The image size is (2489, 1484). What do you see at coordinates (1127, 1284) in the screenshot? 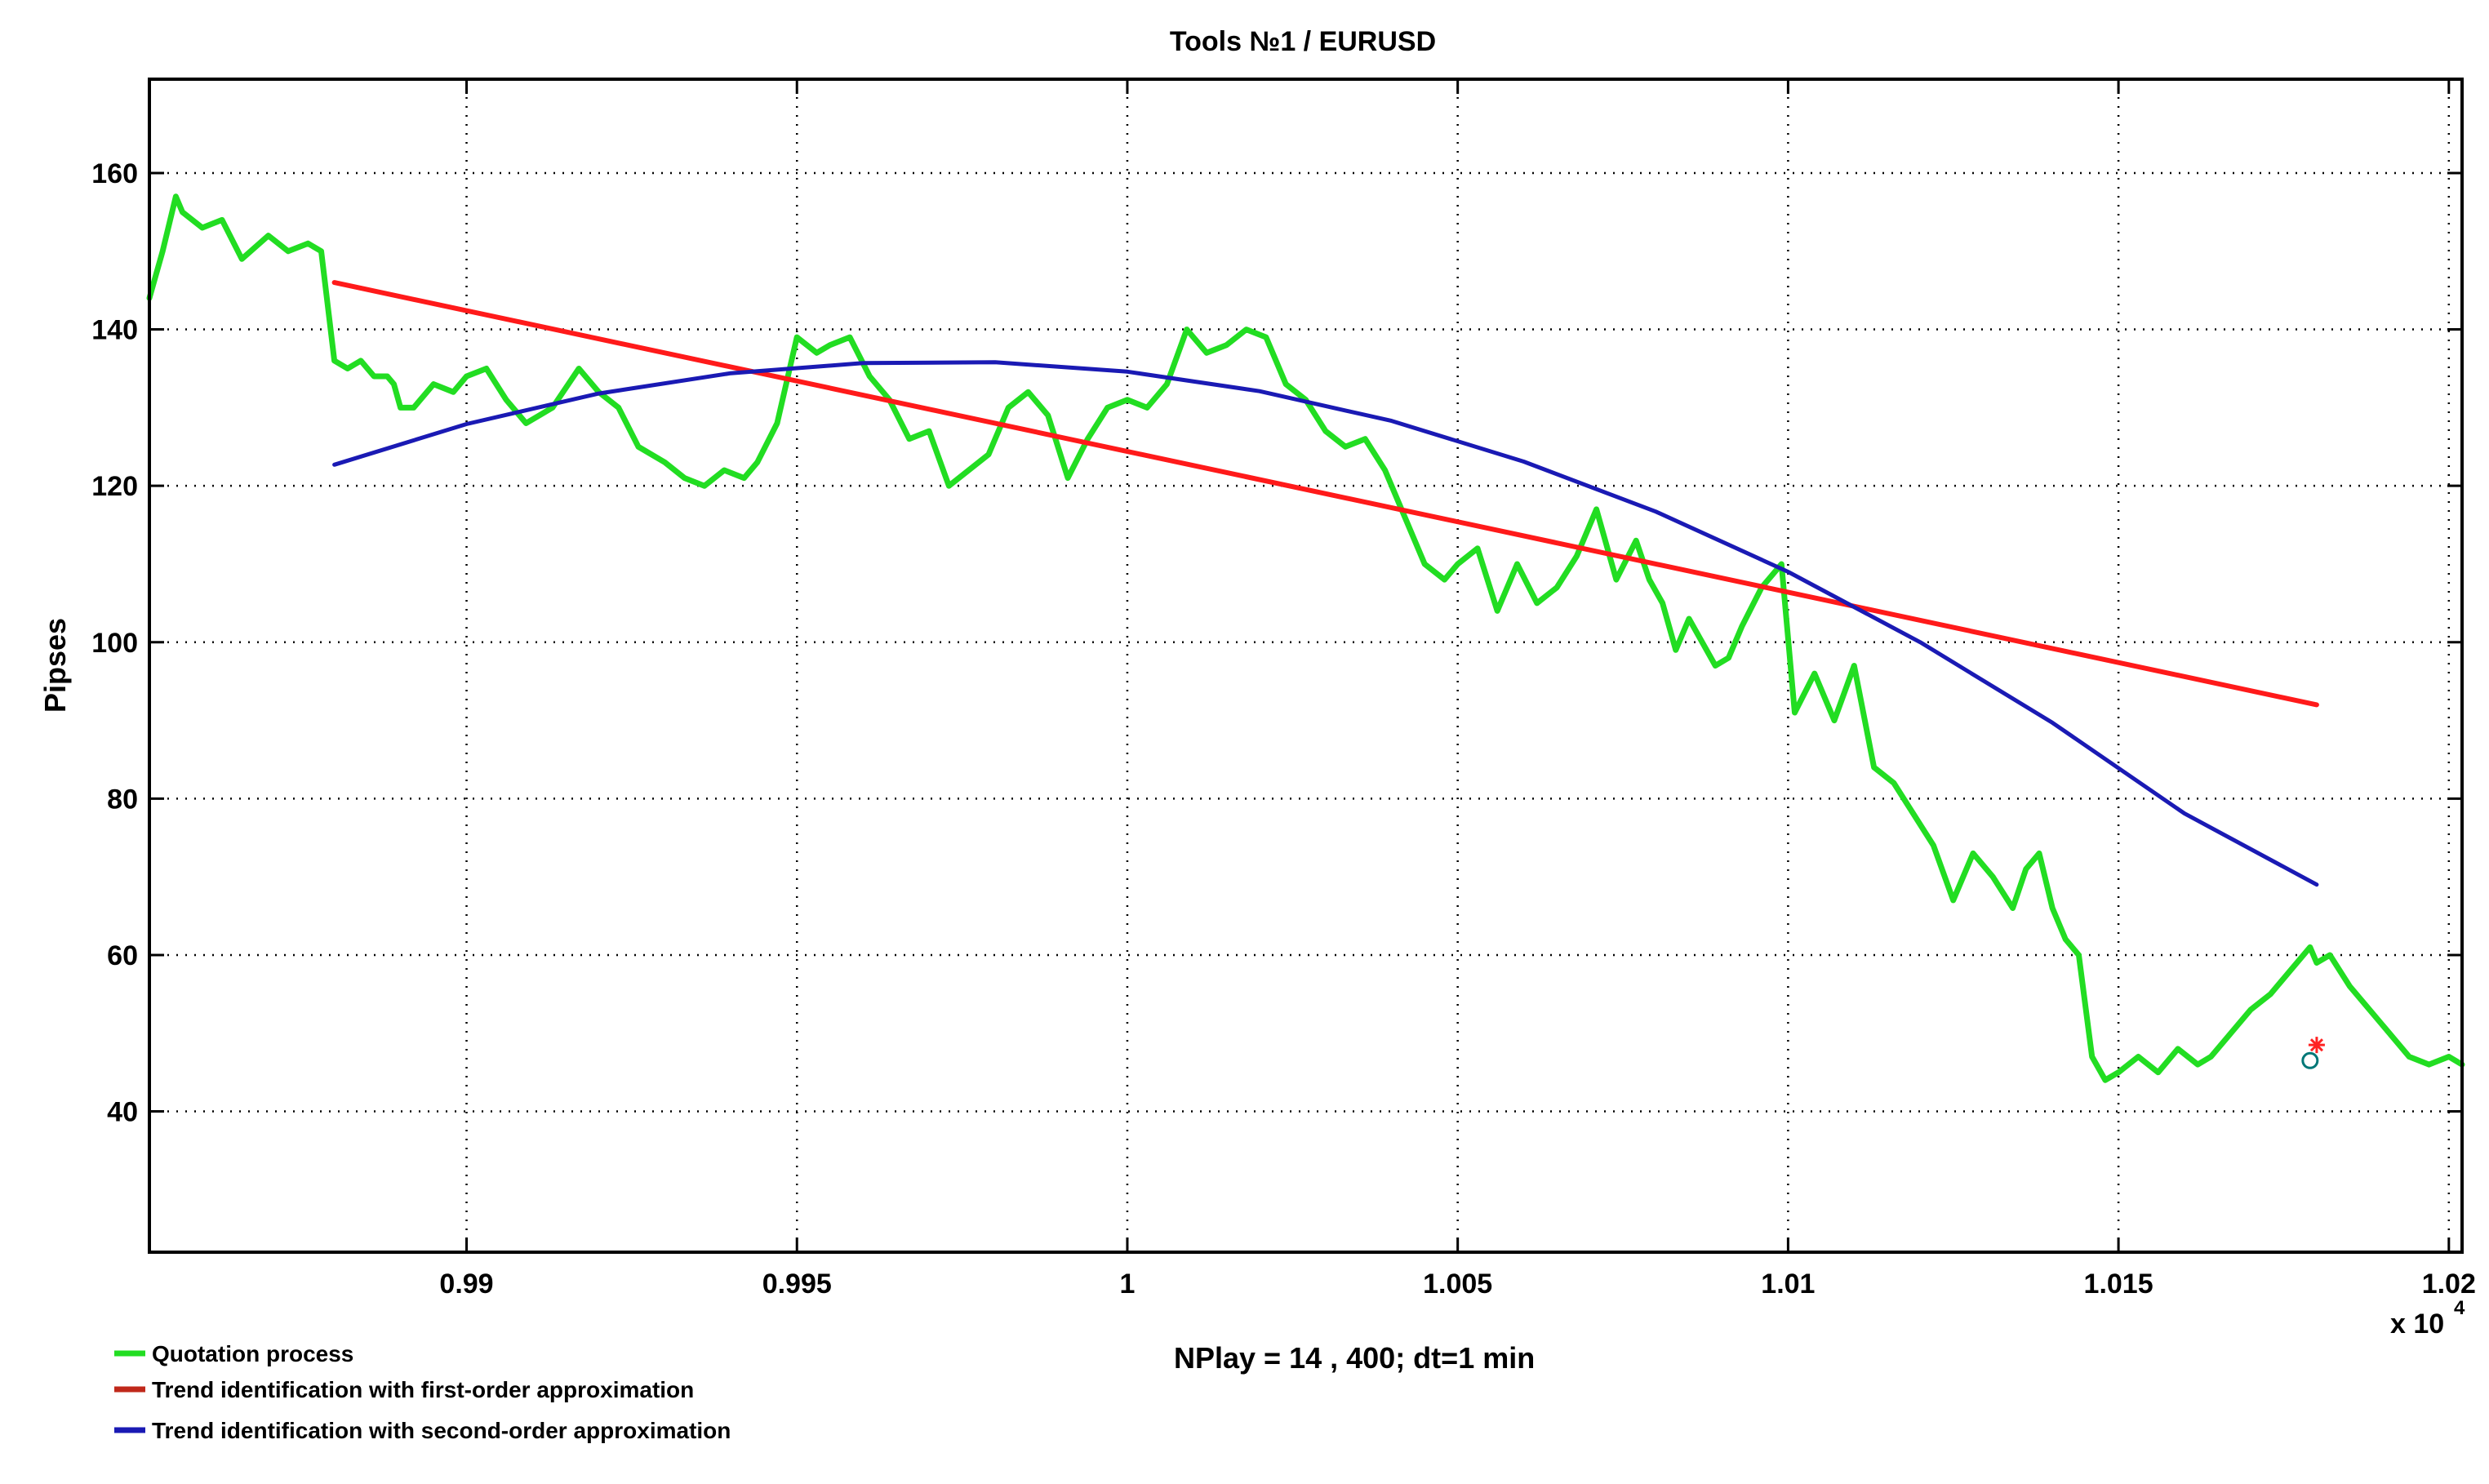
I see `x-tick-label: 1` at bounding box center [1127, 1284].